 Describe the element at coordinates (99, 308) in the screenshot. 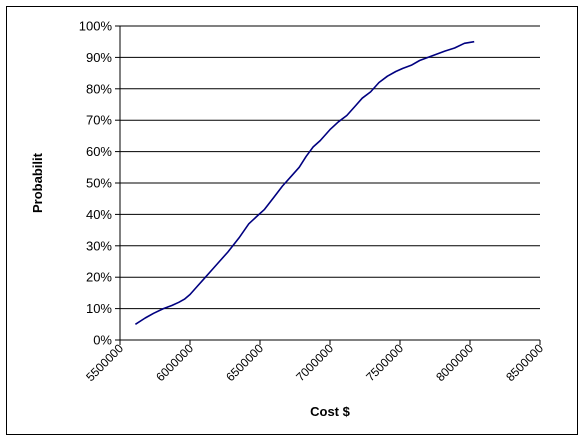

I see `y-tick-label: 10%` at that location.